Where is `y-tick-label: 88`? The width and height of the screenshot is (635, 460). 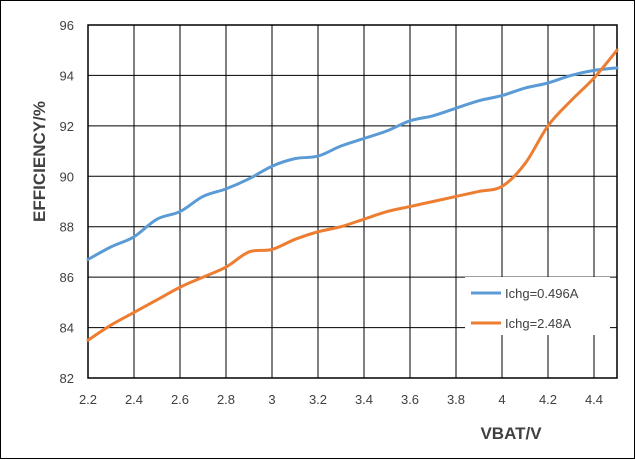 y-tick-label: 88 is located at coordinates (67, 227).